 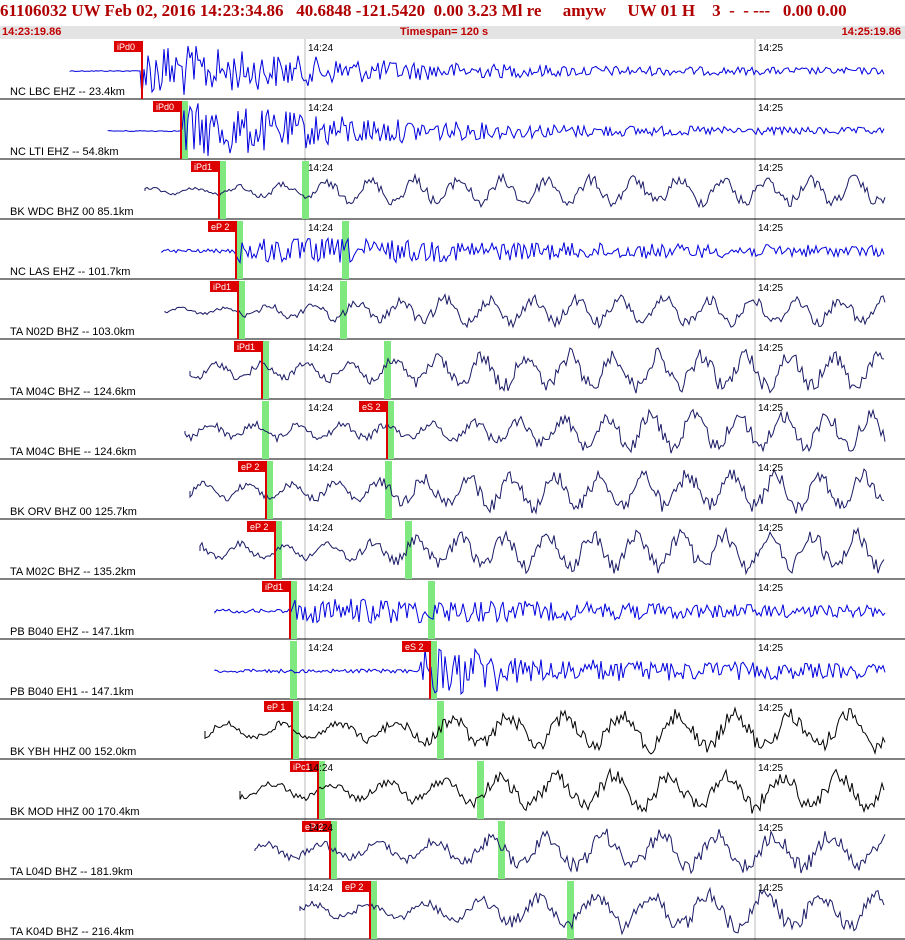 I want to click on trace-row: eP 1 14:24 14:25 BK YBH HHZ 00 152.0km, so click(x=452, y=730).